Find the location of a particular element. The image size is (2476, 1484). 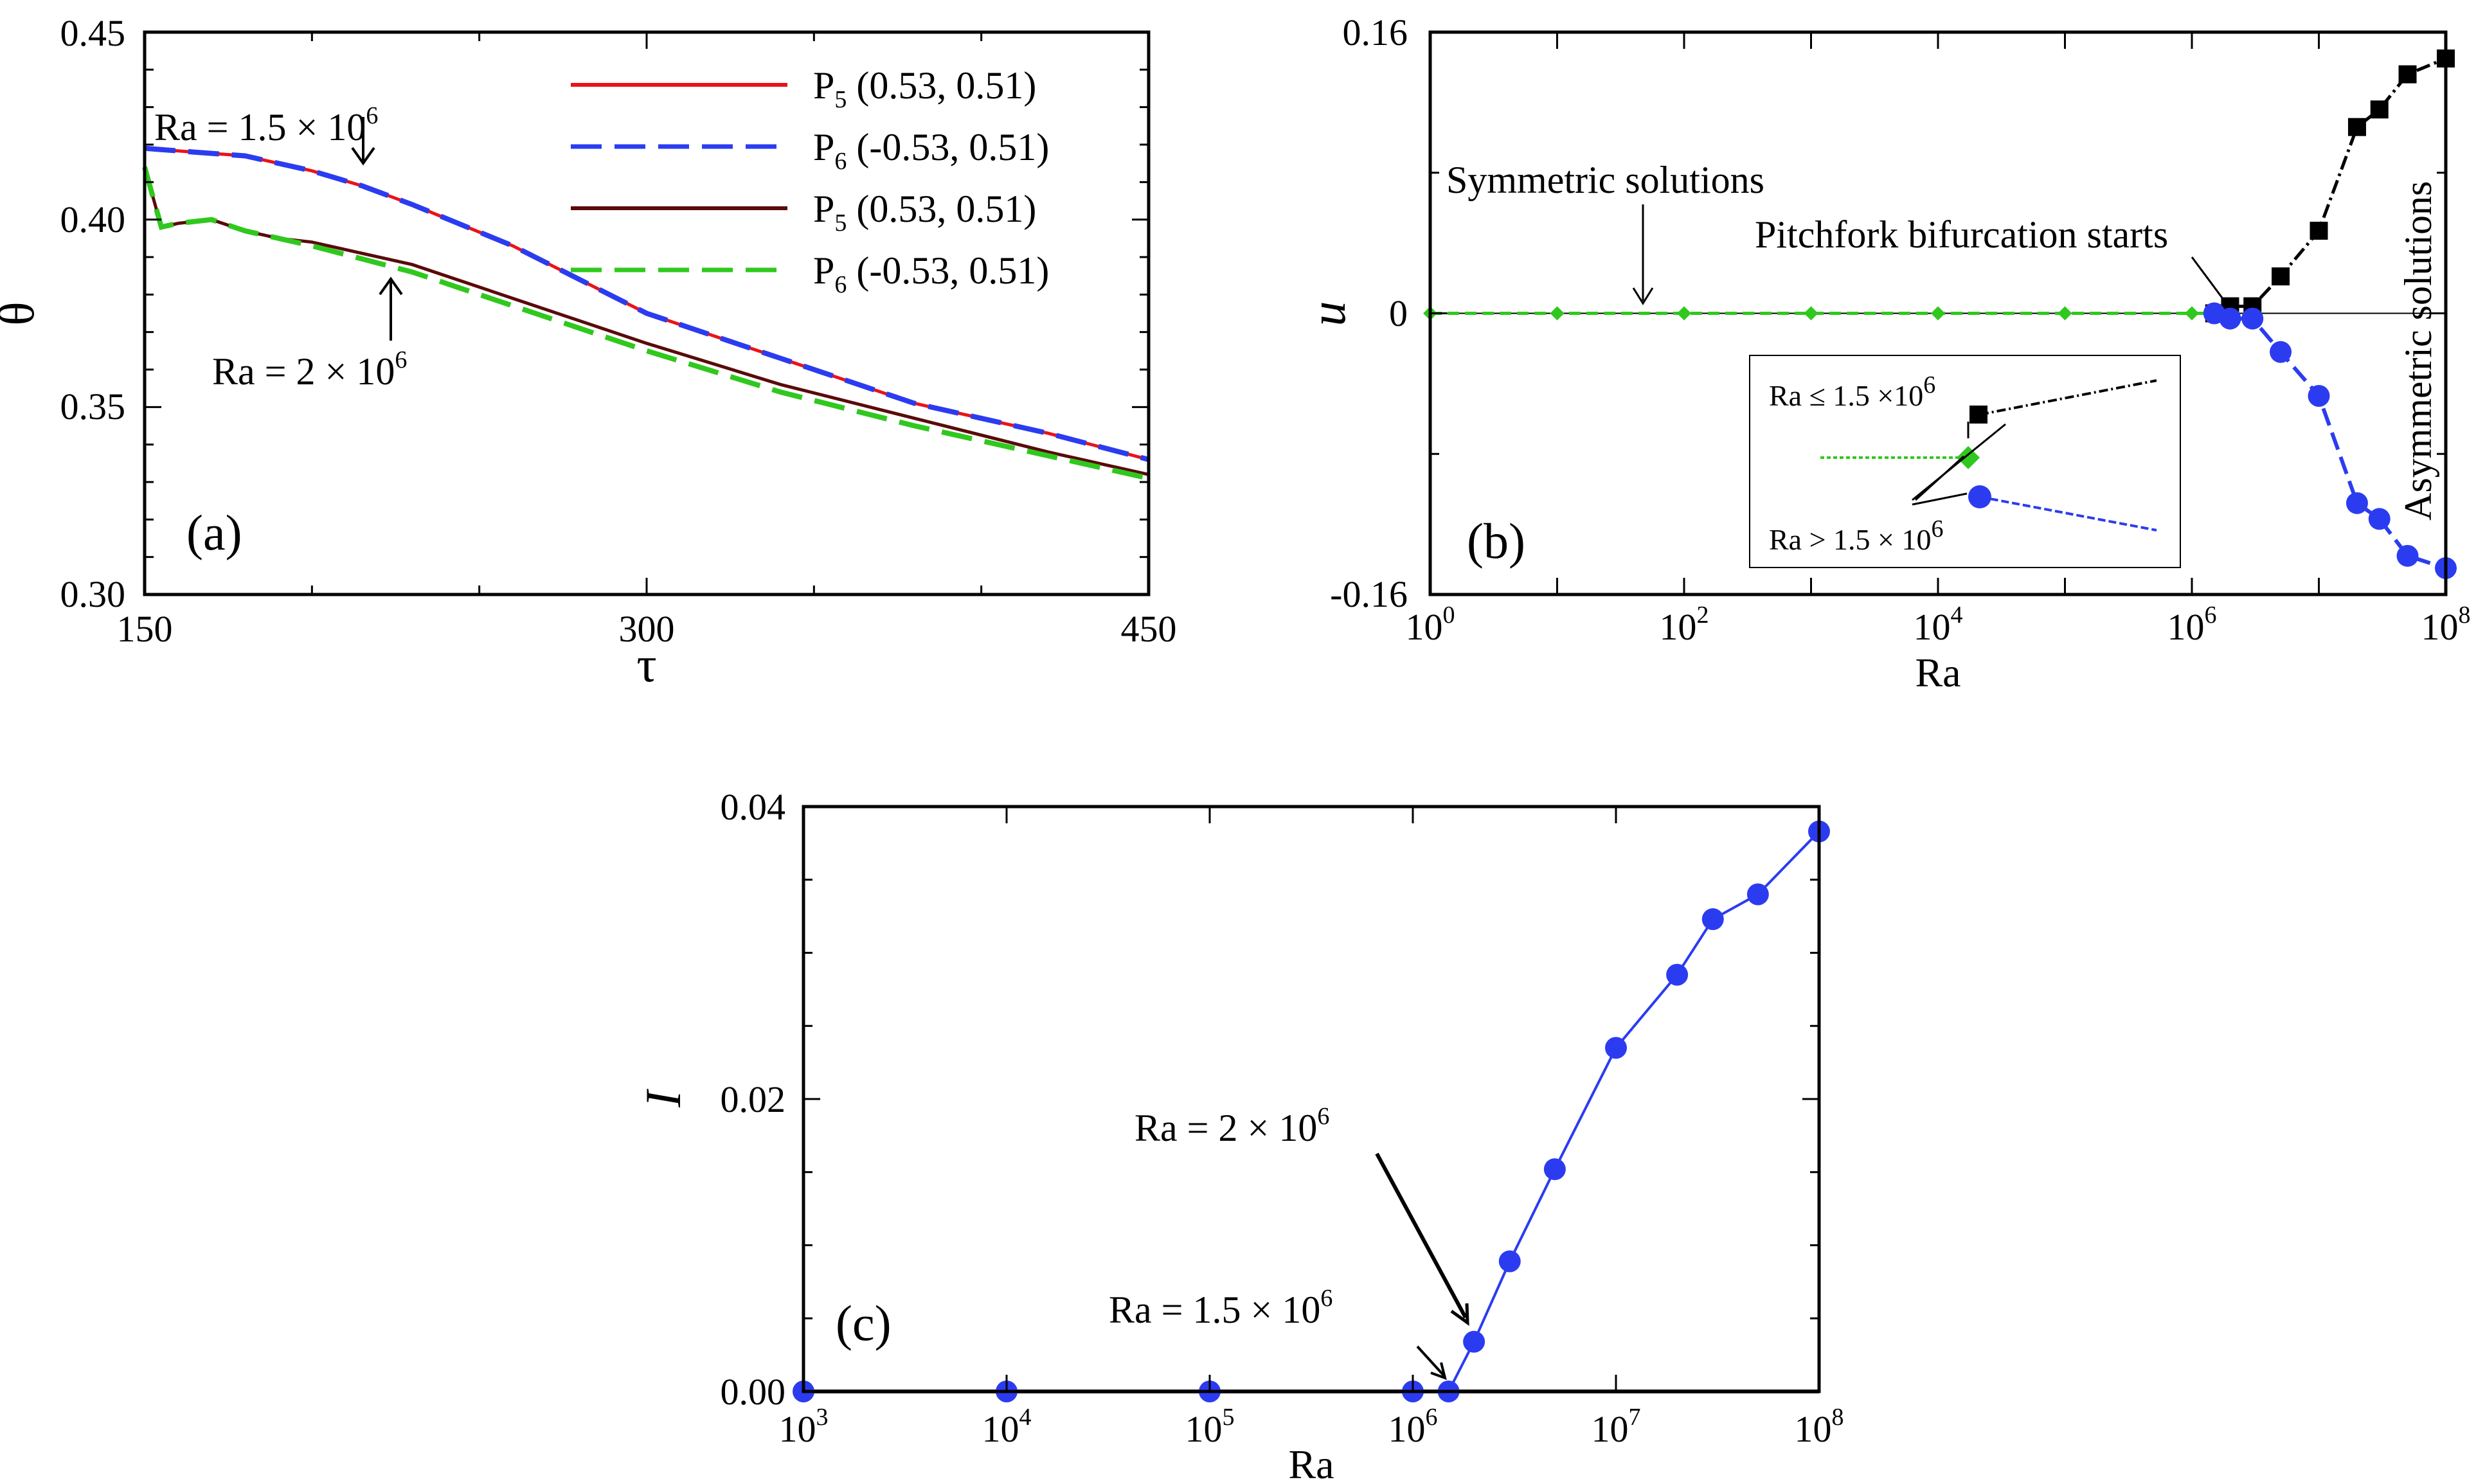

panel-c-xtick-1e7: 10⁷ is located at coordinates (1616, 1427).